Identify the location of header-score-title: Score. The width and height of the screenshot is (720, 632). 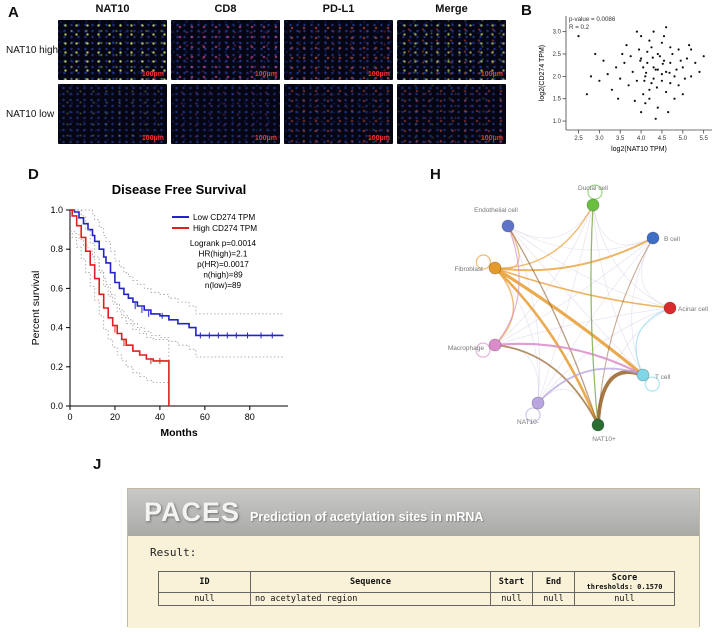
(624, 578).